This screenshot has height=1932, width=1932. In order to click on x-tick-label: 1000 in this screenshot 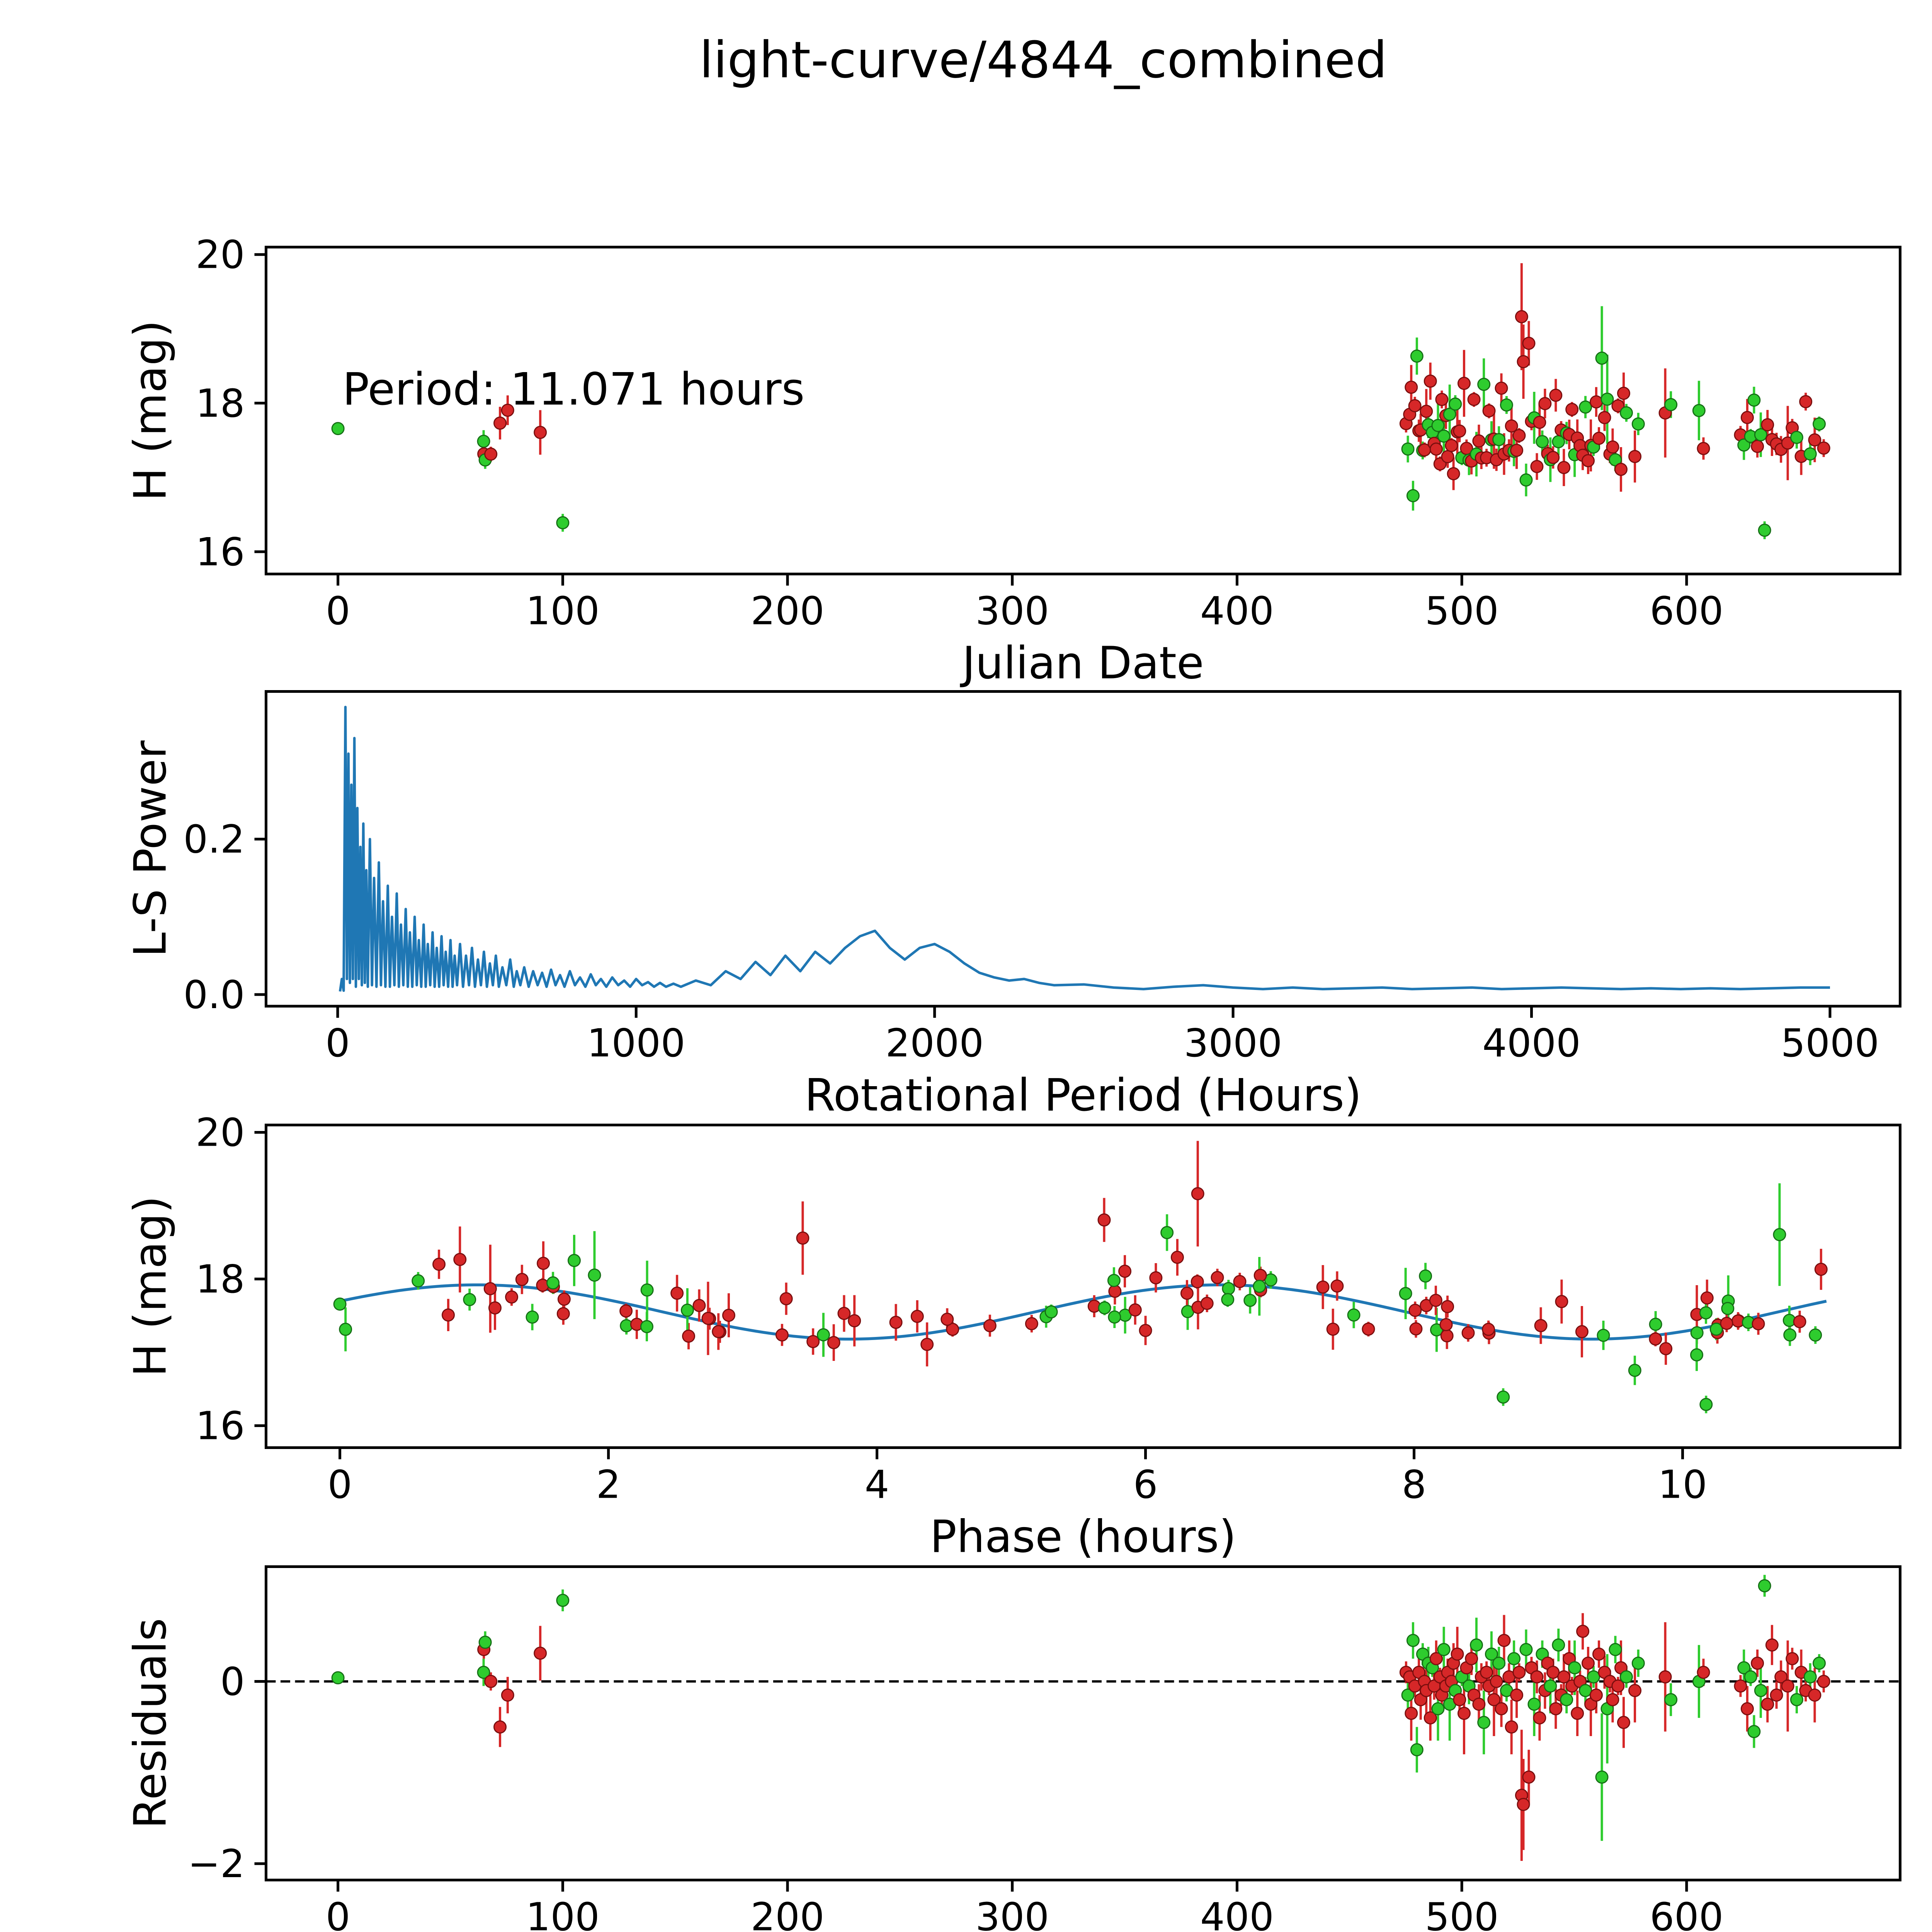, I will do `click(636, 1043)`.